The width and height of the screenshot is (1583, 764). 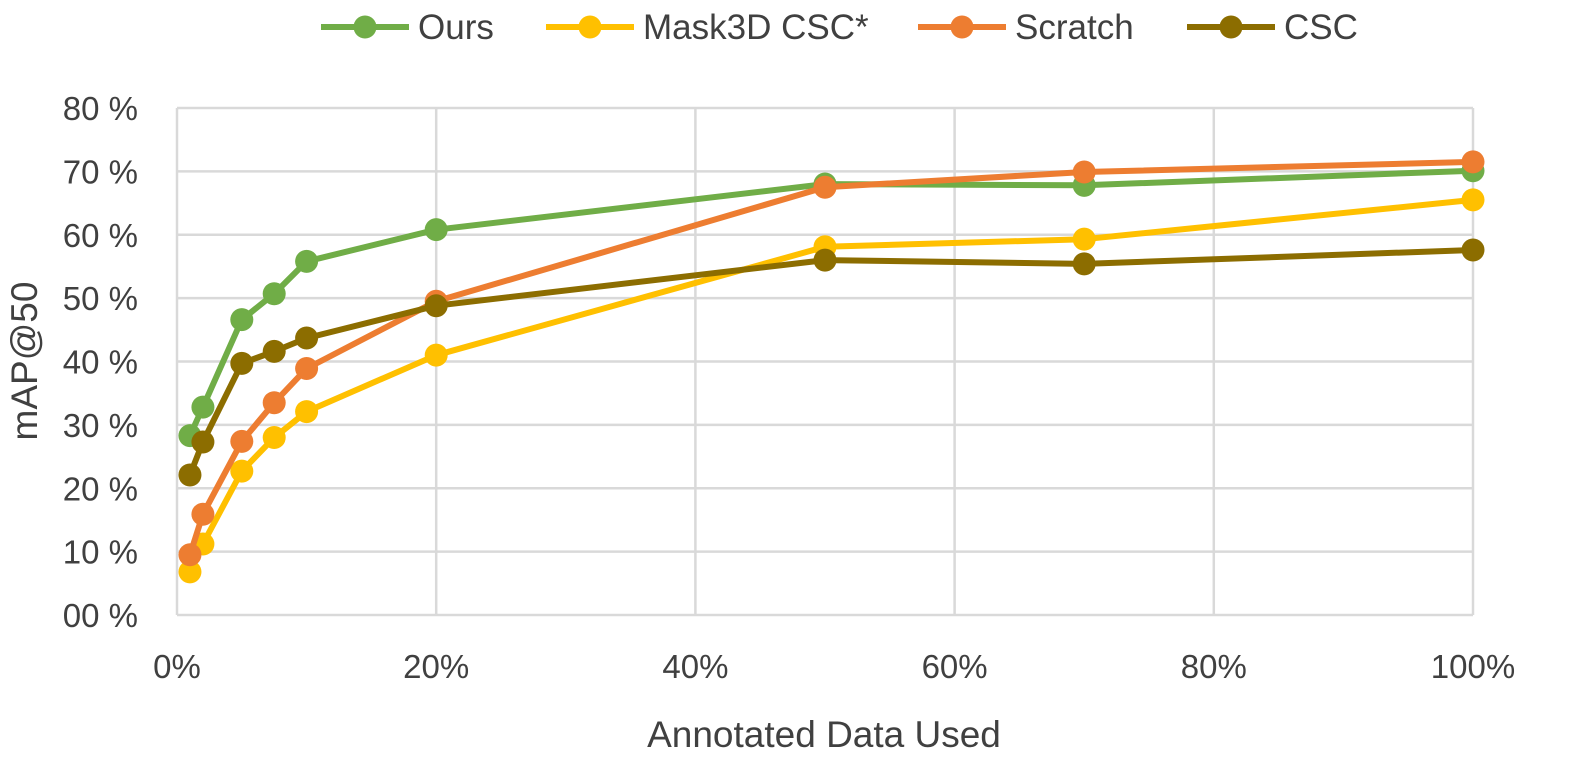 What do you see at coordinates (407, 27) in the screenshot?
I see `legend-item-ours: Ours` at bounding box center [407, 27].